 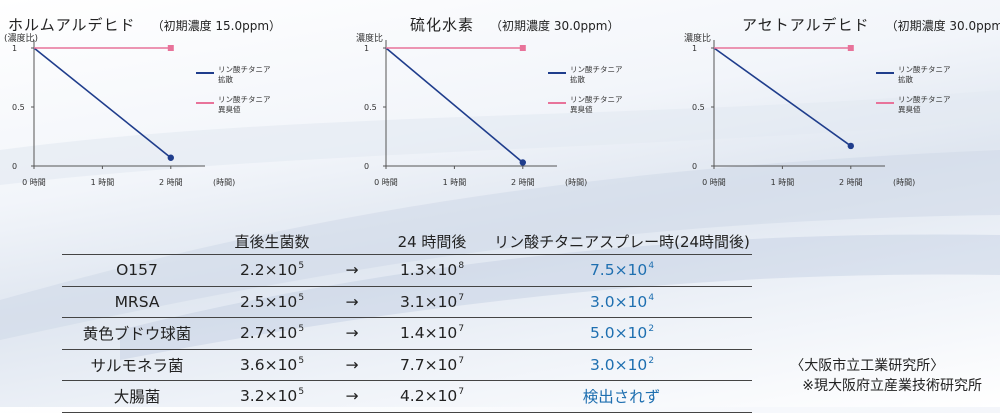 I want to click on bacteria-name: 黄色ブドウ球菌, so click(x=137, y=333).